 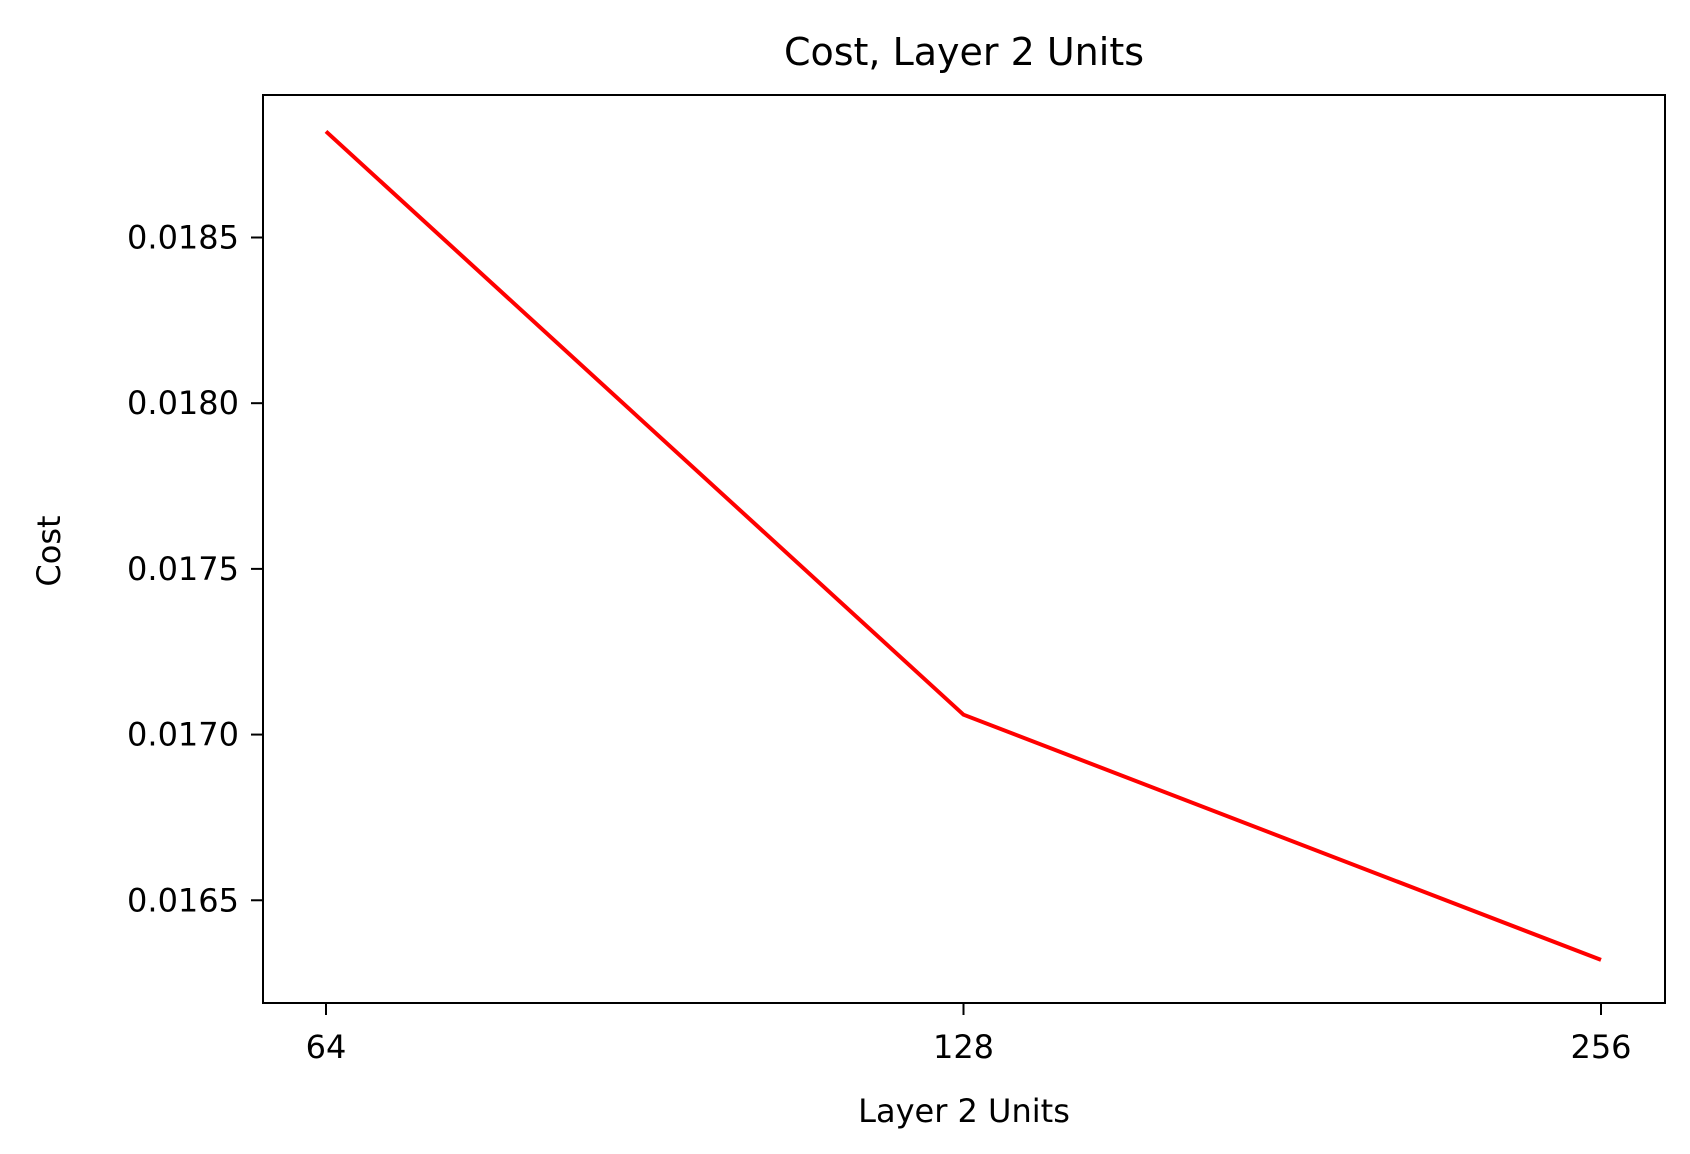 I want to click on y-axis-ticks: 0.0165 0.0170 0.0175 0.0180 0.0185, so click(x=195, y=568).